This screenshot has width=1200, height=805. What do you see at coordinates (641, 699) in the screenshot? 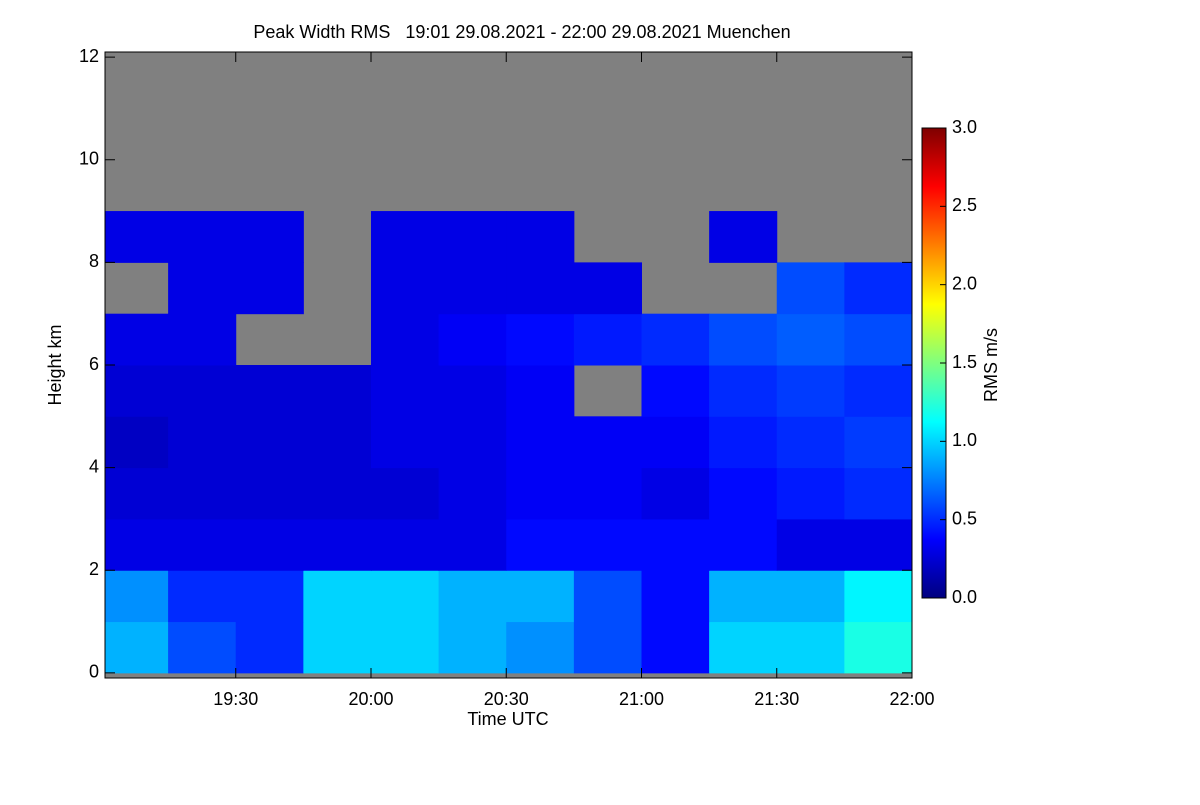
I see `x-tick-label: 21:00` at bounding box center [641, 699].